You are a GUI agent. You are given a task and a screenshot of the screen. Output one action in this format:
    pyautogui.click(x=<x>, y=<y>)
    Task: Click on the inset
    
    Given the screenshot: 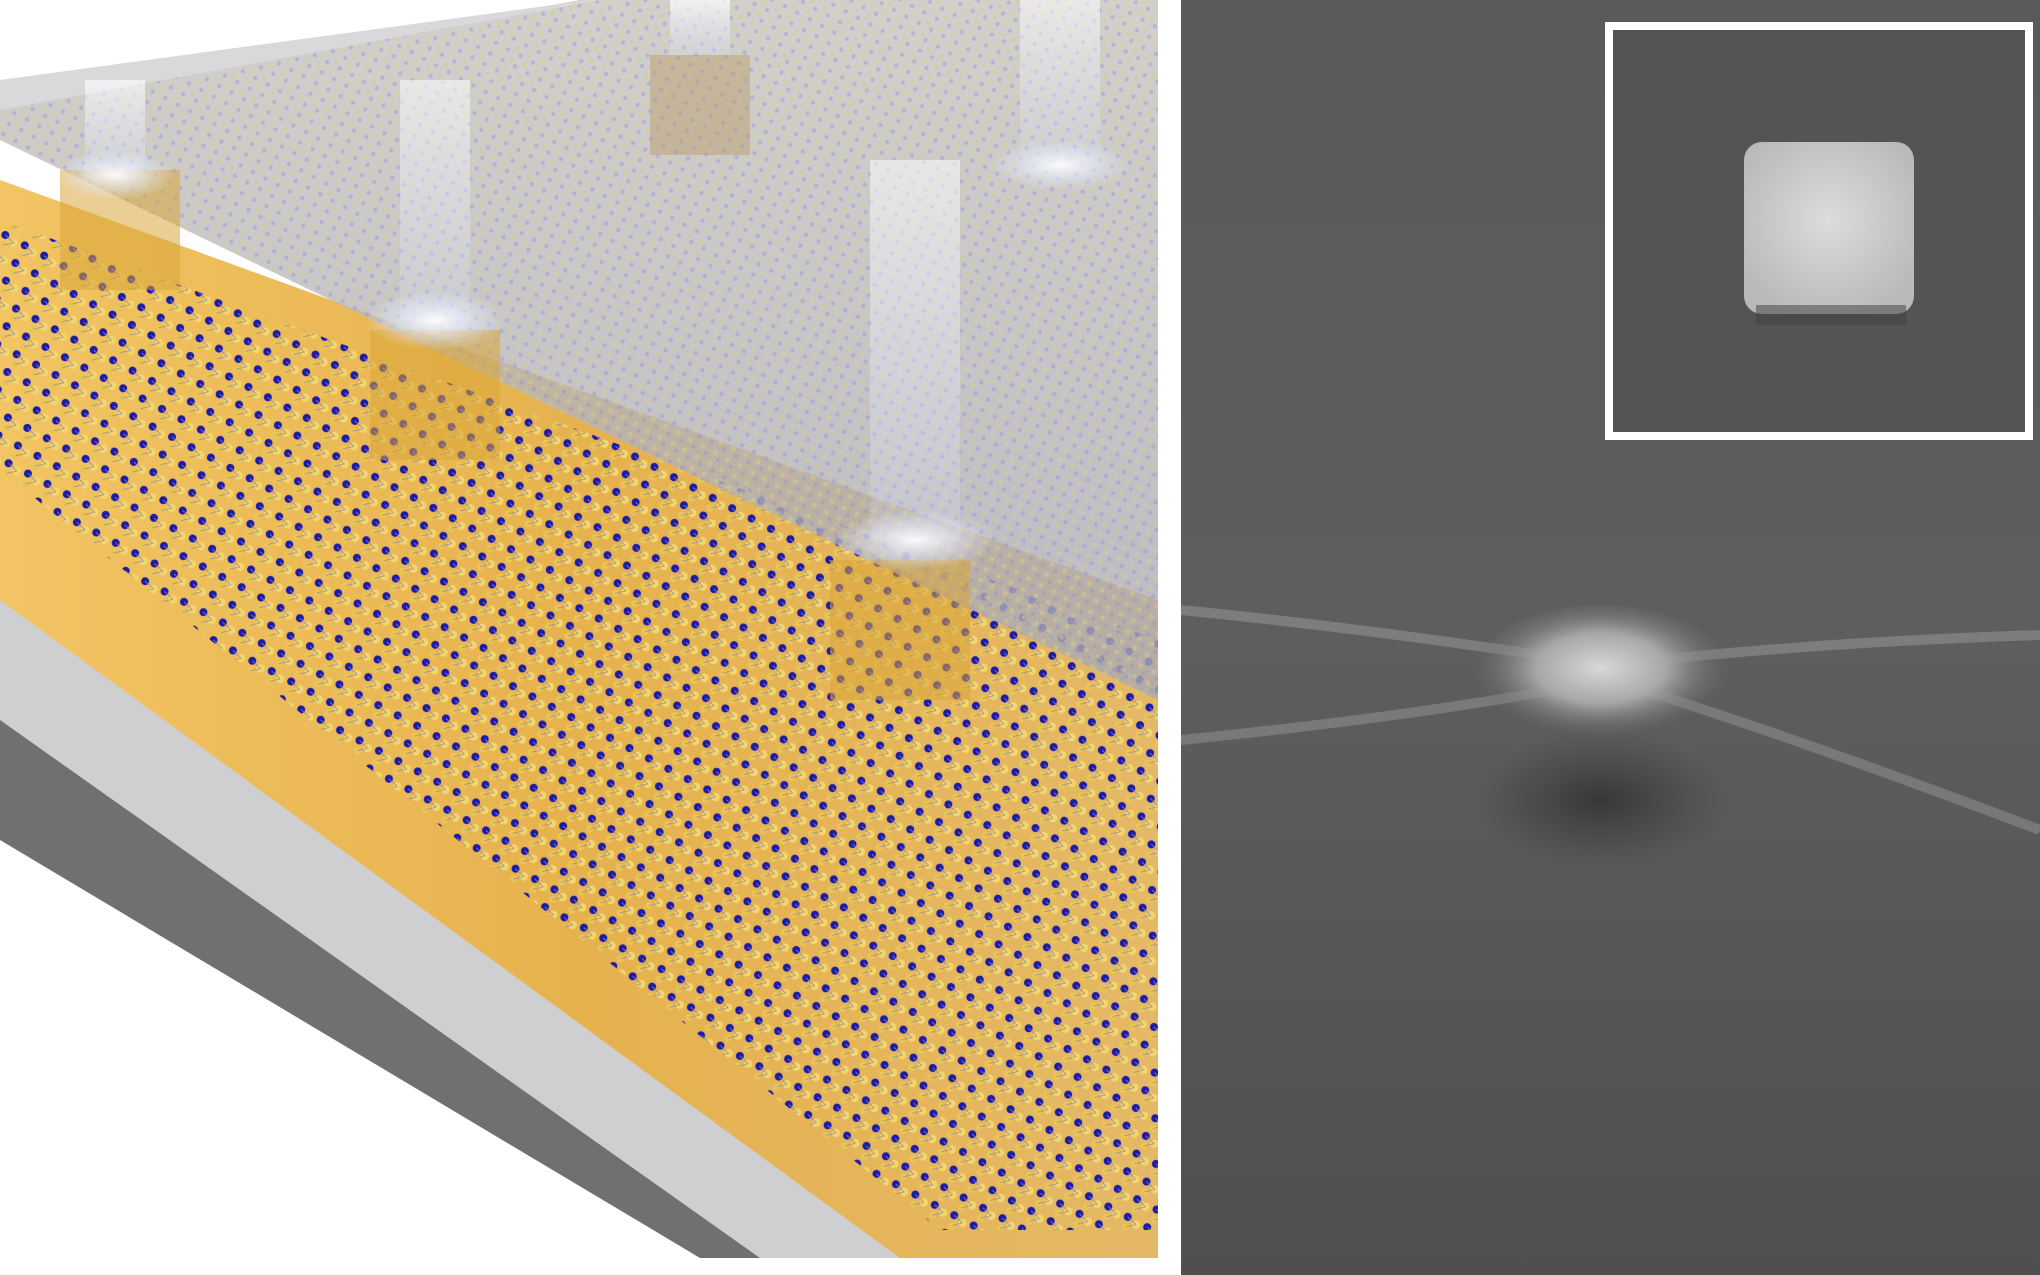 What is the action you would take?
    pyautogui.click(x=1819, y=231)
    